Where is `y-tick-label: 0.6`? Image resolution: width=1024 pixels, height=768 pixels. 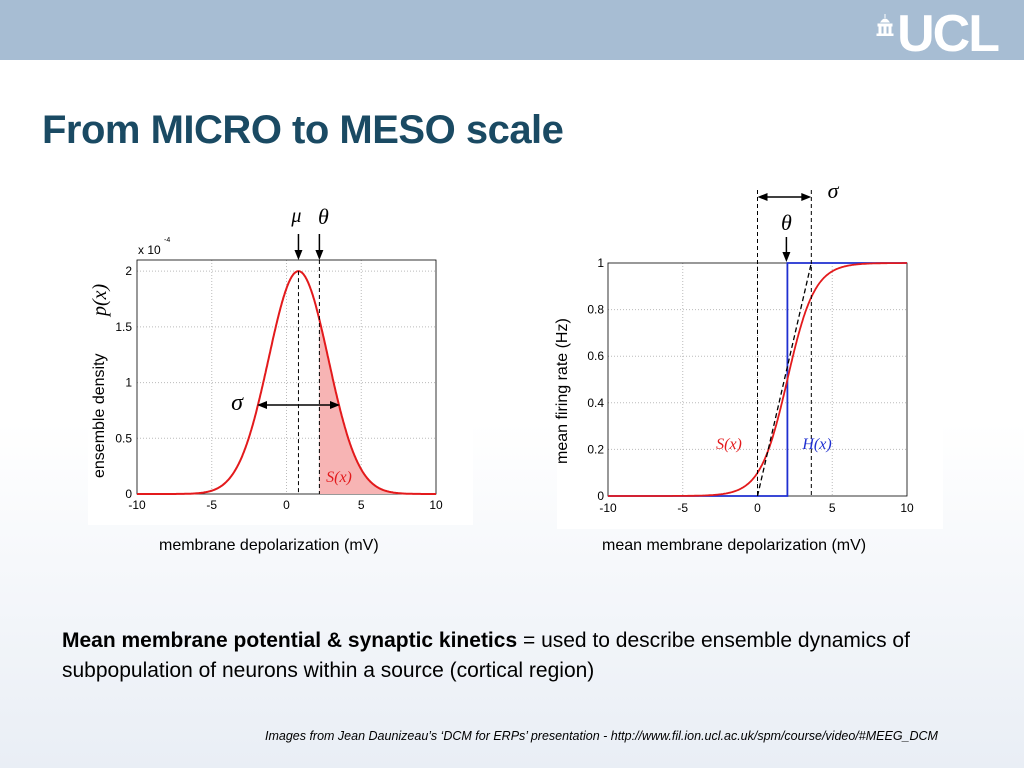
y-tick-label: 0.6 is located at coordinates (595, 356).